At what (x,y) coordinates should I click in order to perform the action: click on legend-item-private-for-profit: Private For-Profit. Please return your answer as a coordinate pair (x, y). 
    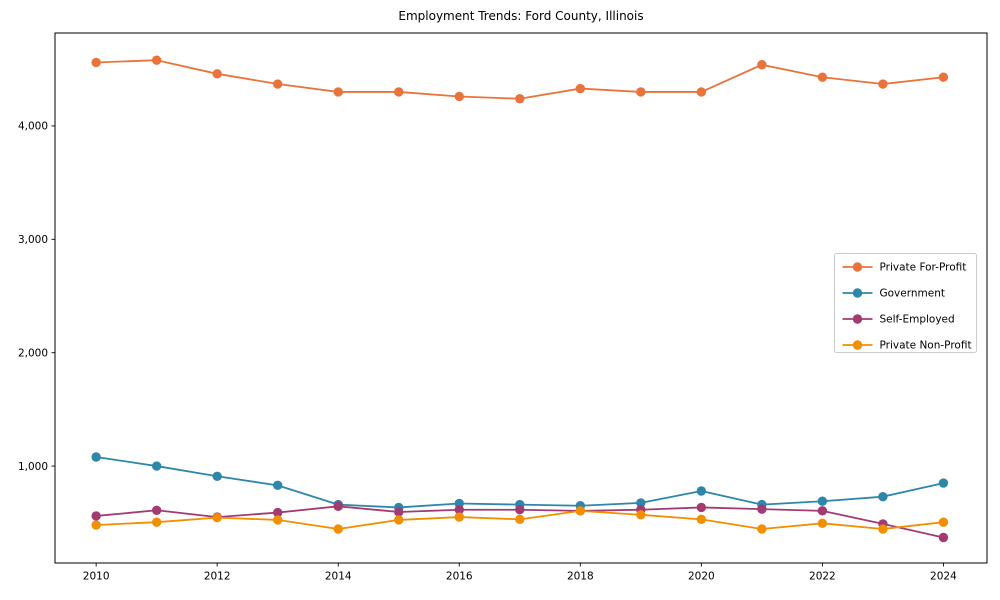
    Looking at the image, I should click on (904, 268).